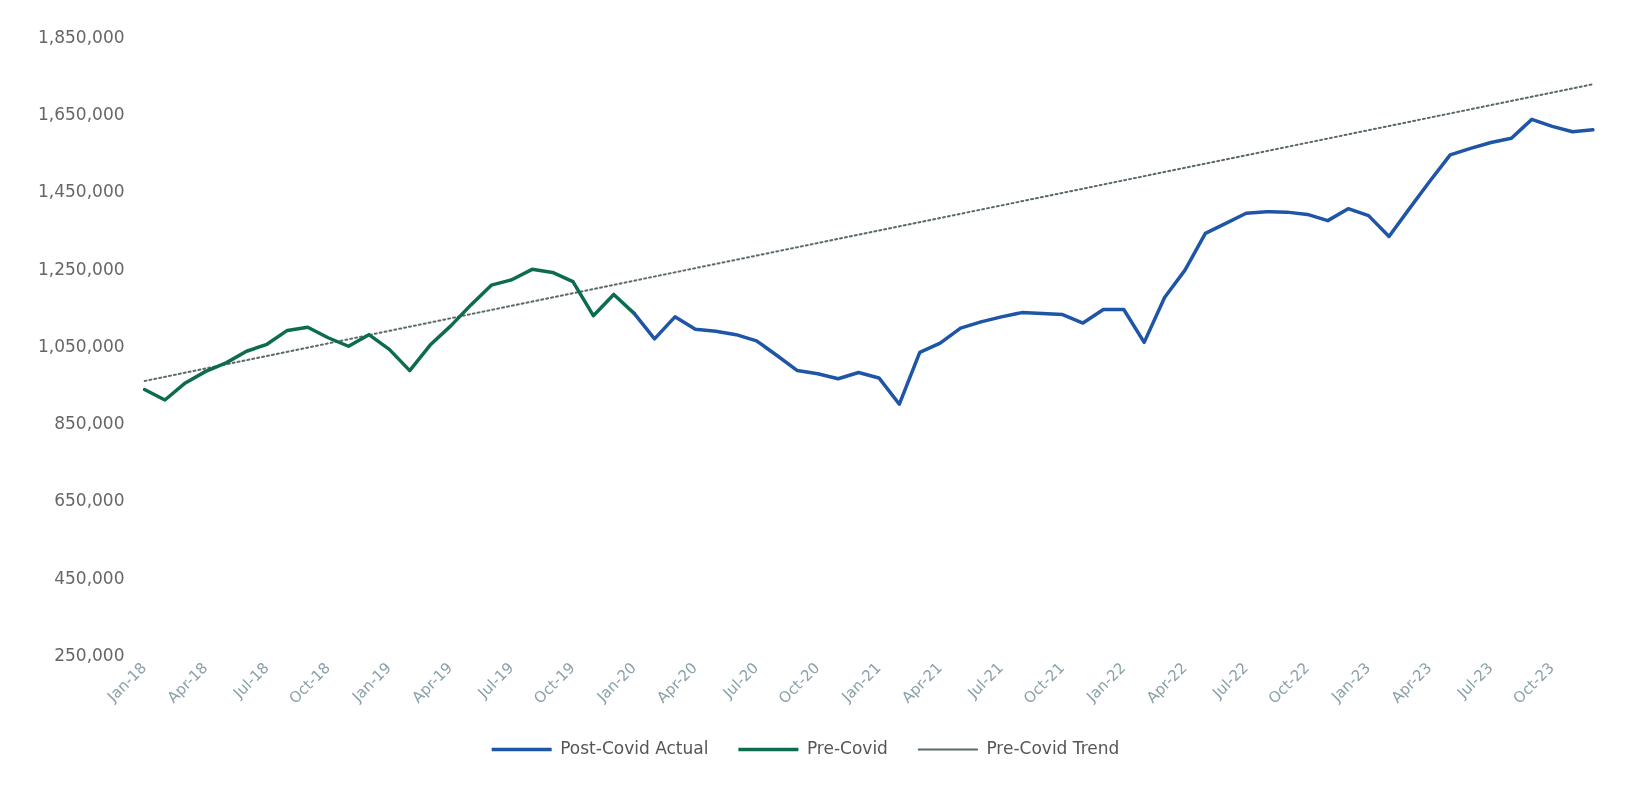 This screenshot has width=1627, height=792. Describe the element at coordinates (89, 423) in the screenshot. I see `y-tick-label: 850,000` at that location.